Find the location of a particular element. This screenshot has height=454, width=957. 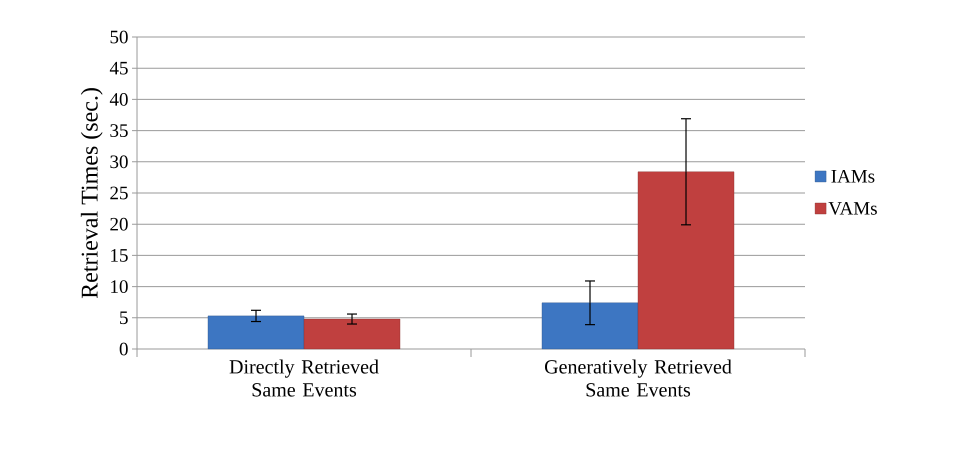

y-tick-label: 15 is located at coordinates (119, 255).